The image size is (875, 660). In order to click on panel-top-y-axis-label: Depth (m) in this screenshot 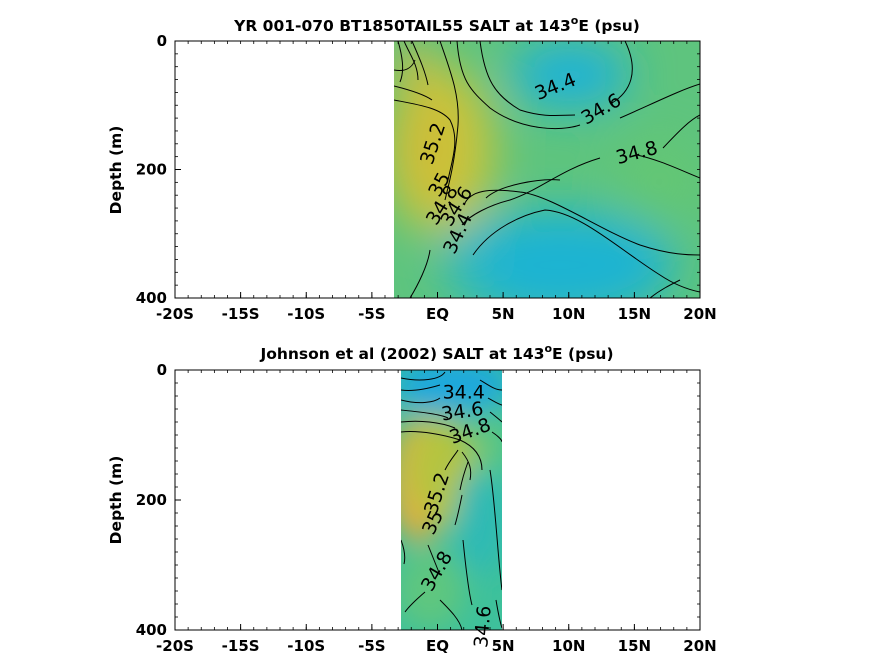, I will do `click(116, 170)`.